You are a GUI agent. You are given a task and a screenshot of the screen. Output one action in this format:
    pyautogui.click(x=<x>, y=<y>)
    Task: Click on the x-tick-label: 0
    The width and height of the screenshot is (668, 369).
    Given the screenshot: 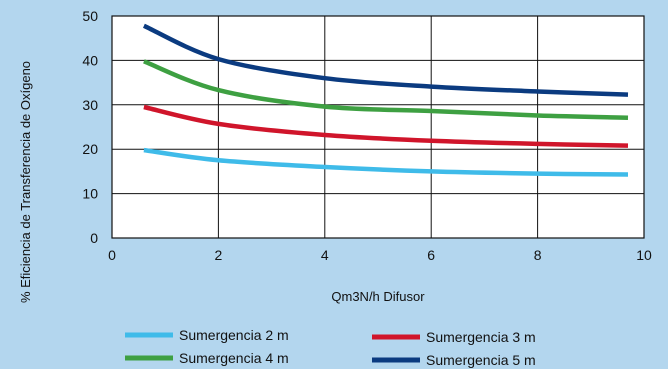 What is the action you would take?
    pyautogui.click(x=112, y=255)
    